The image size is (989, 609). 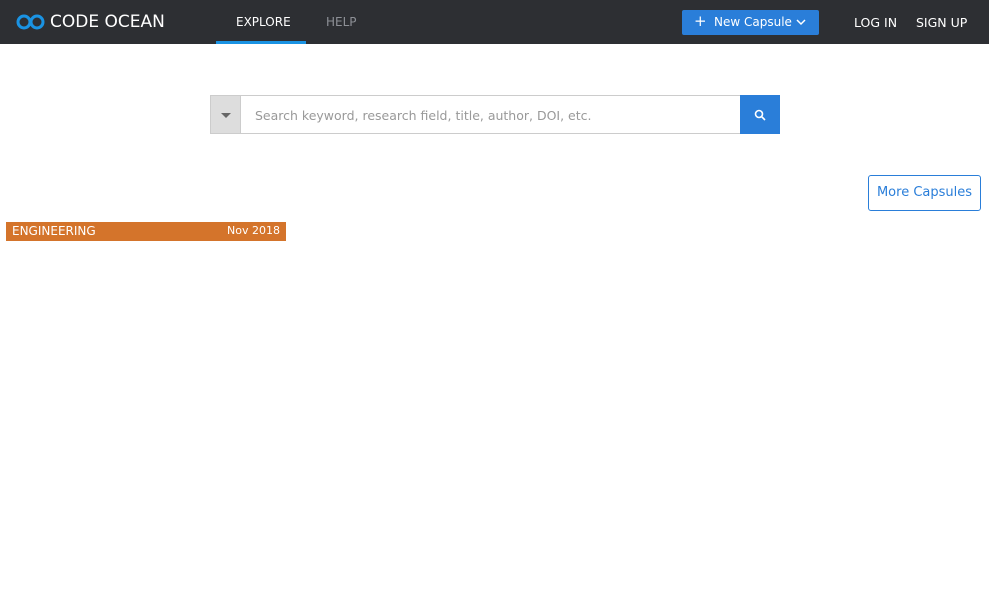 I want to click on caret, so click(x=226, y=115).